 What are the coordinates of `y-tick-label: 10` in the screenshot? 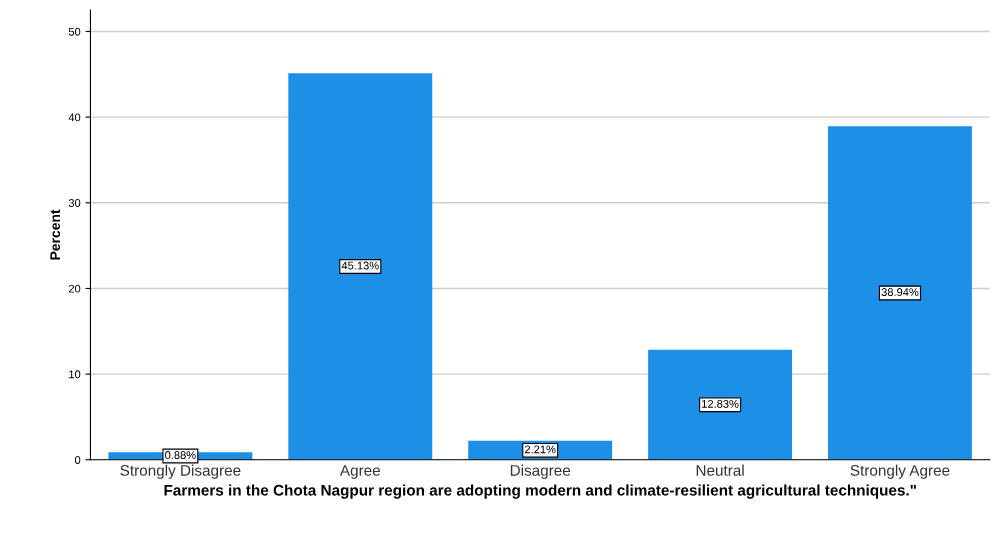 It's located at (75, 374).